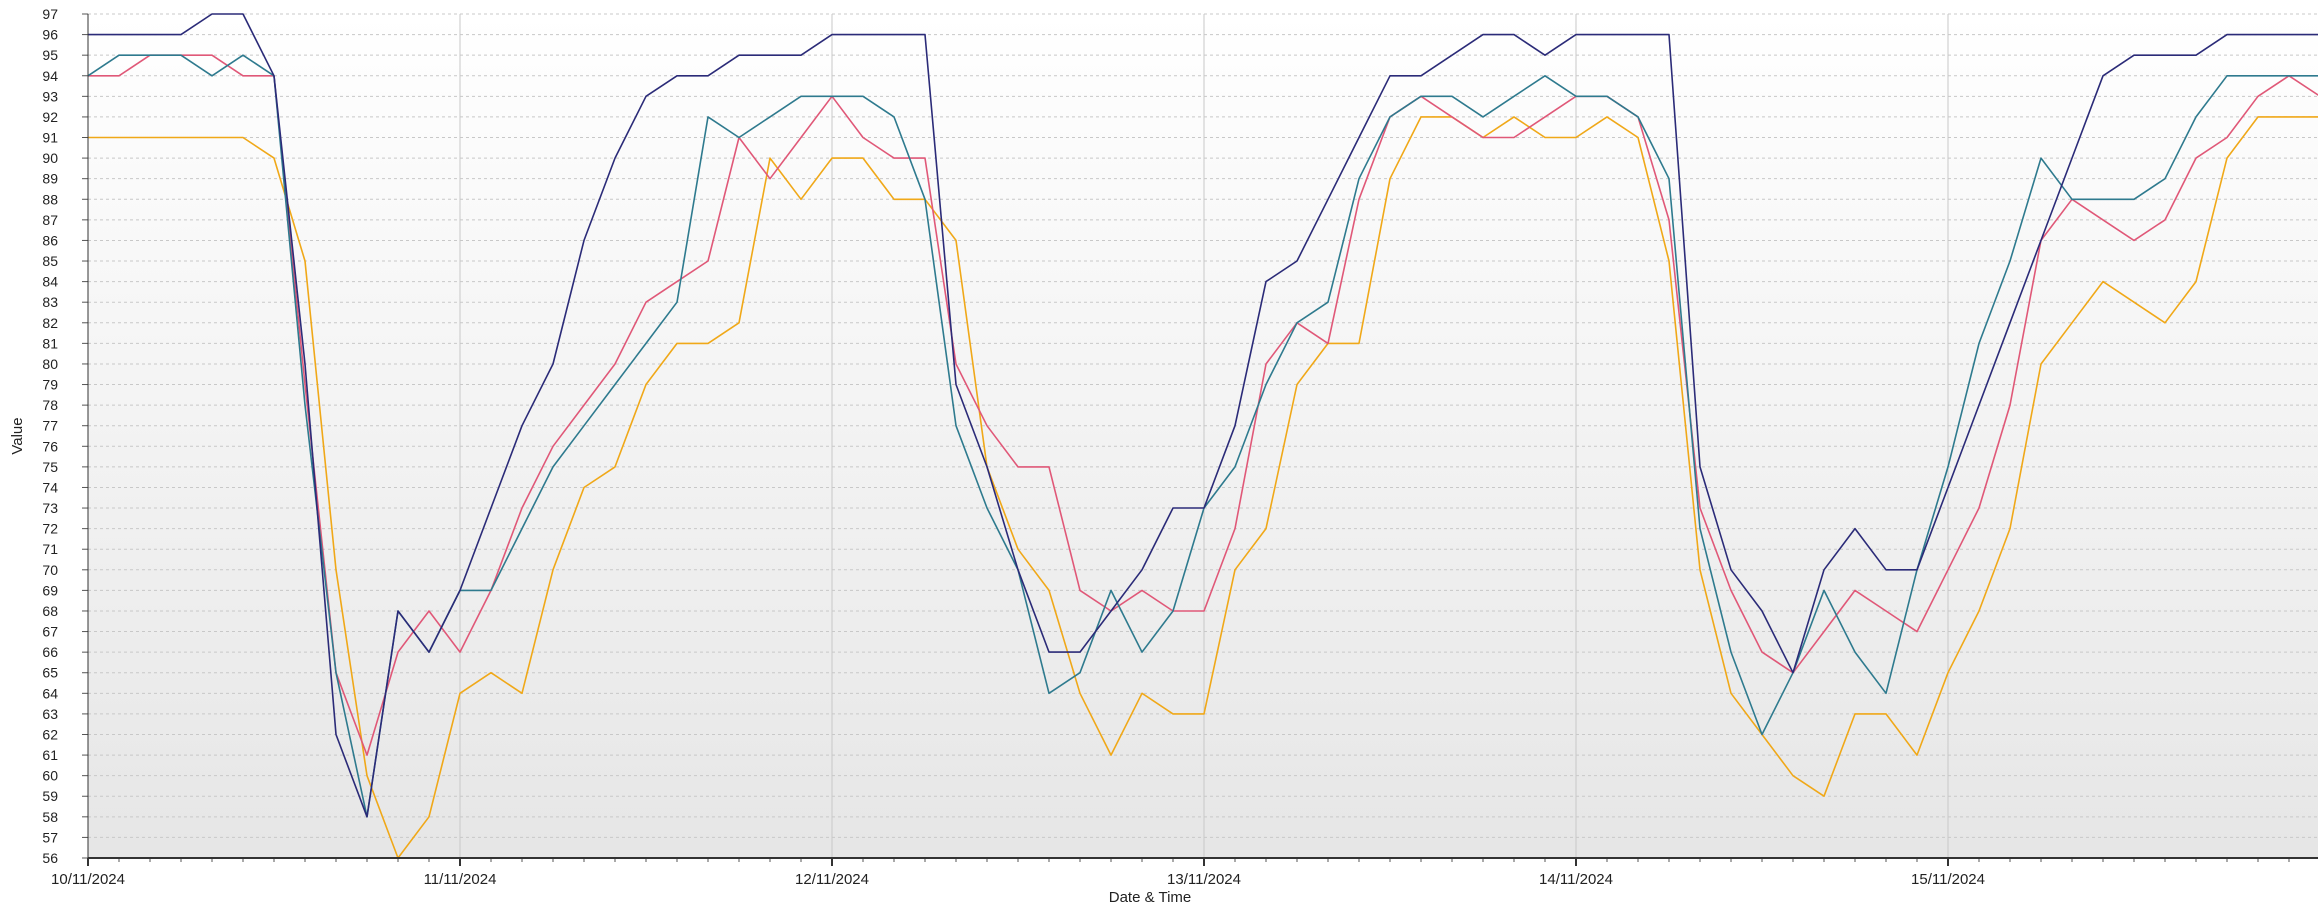 The height and width of the screenshot is (913, 2318). What do you see at coordinates (50, 240) in the screenshot?
I see `y-tick-label: 86` at bounding box center [50, 240].